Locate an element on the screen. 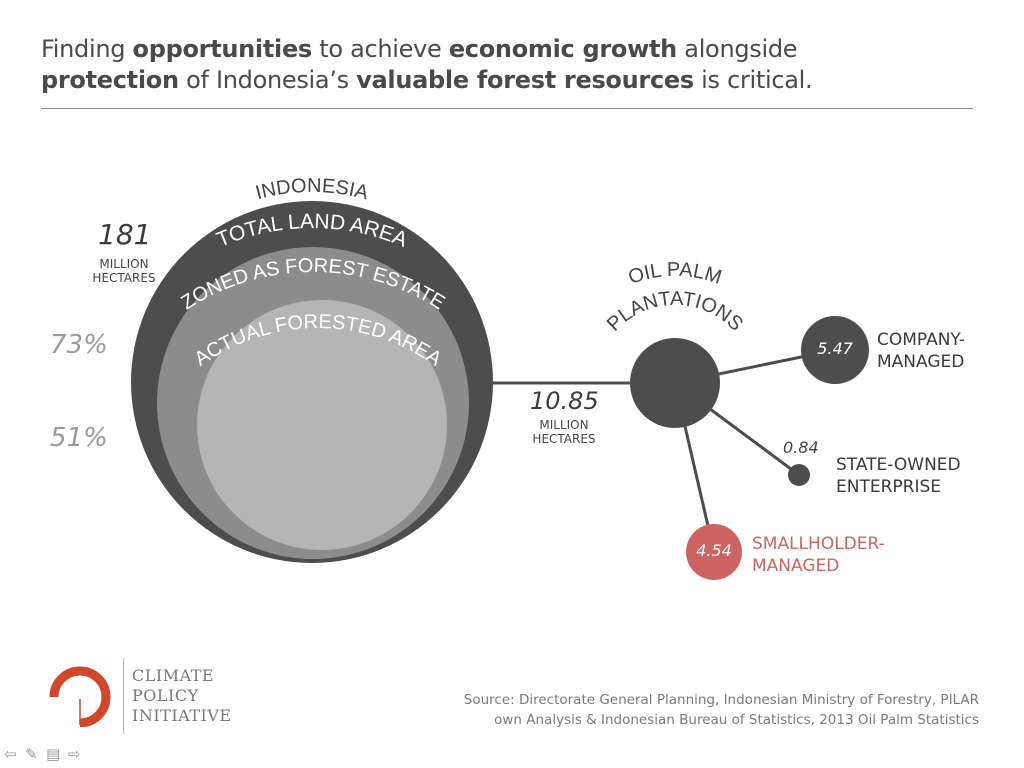  pen-icon: ✎ is located at coordinates (31, 754).